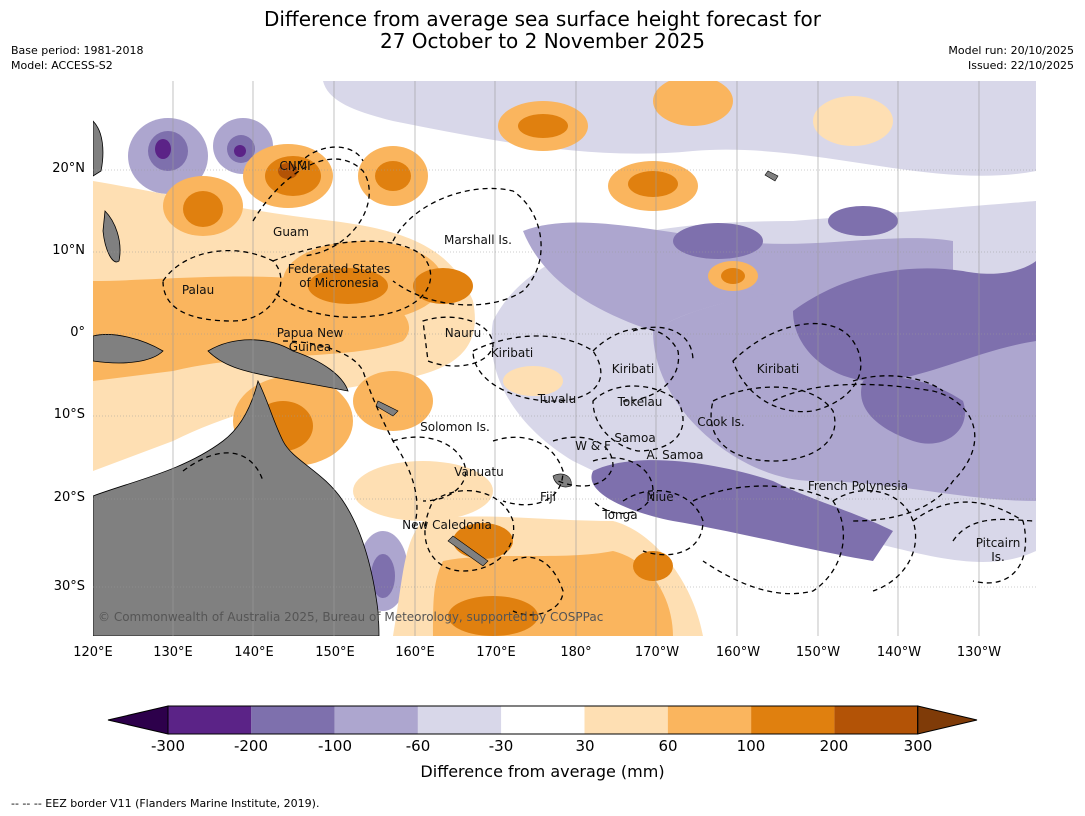 This screenshot has height=816, width=1085. What do you see at coordinates (335, 746) in the screenshot?
I see `colorbar-tick-neg100: -100` at bounding box center [335, 746].